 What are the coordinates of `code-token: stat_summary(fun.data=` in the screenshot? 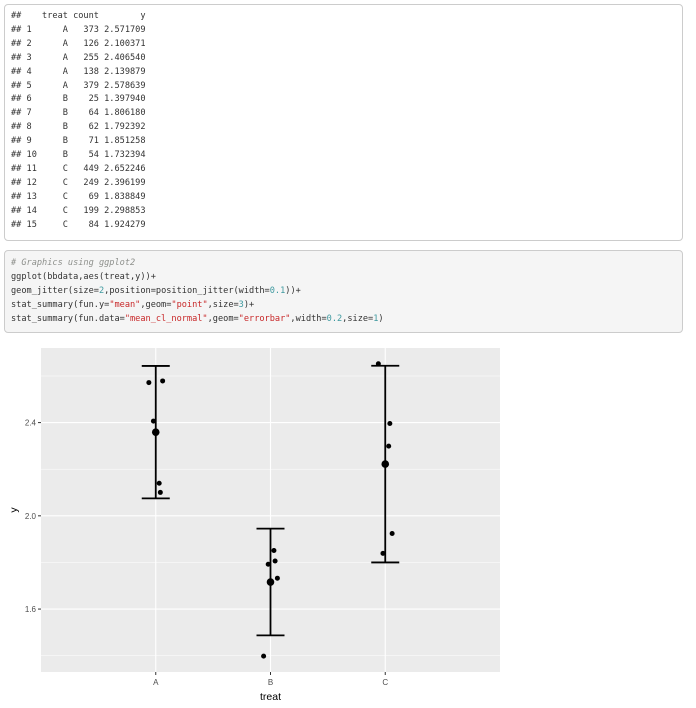 It's located at (68, 319).